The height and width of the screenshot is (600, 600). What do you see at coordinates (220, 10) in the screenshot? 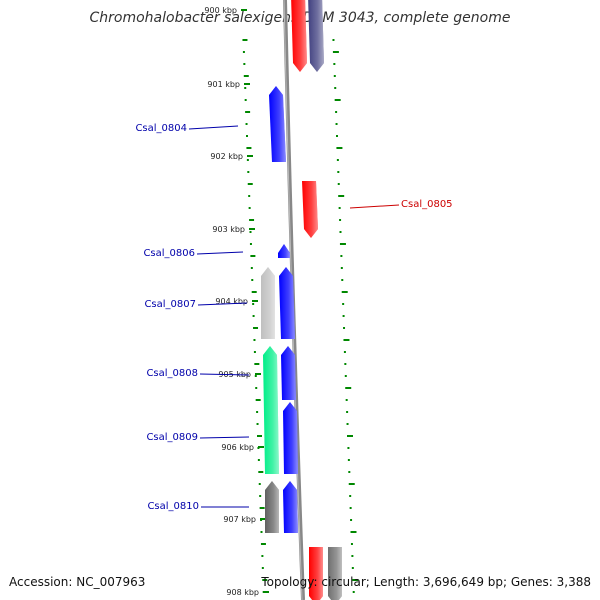
I see `scale-tick-label: 900 kbp` at bounding box center [220, 10].